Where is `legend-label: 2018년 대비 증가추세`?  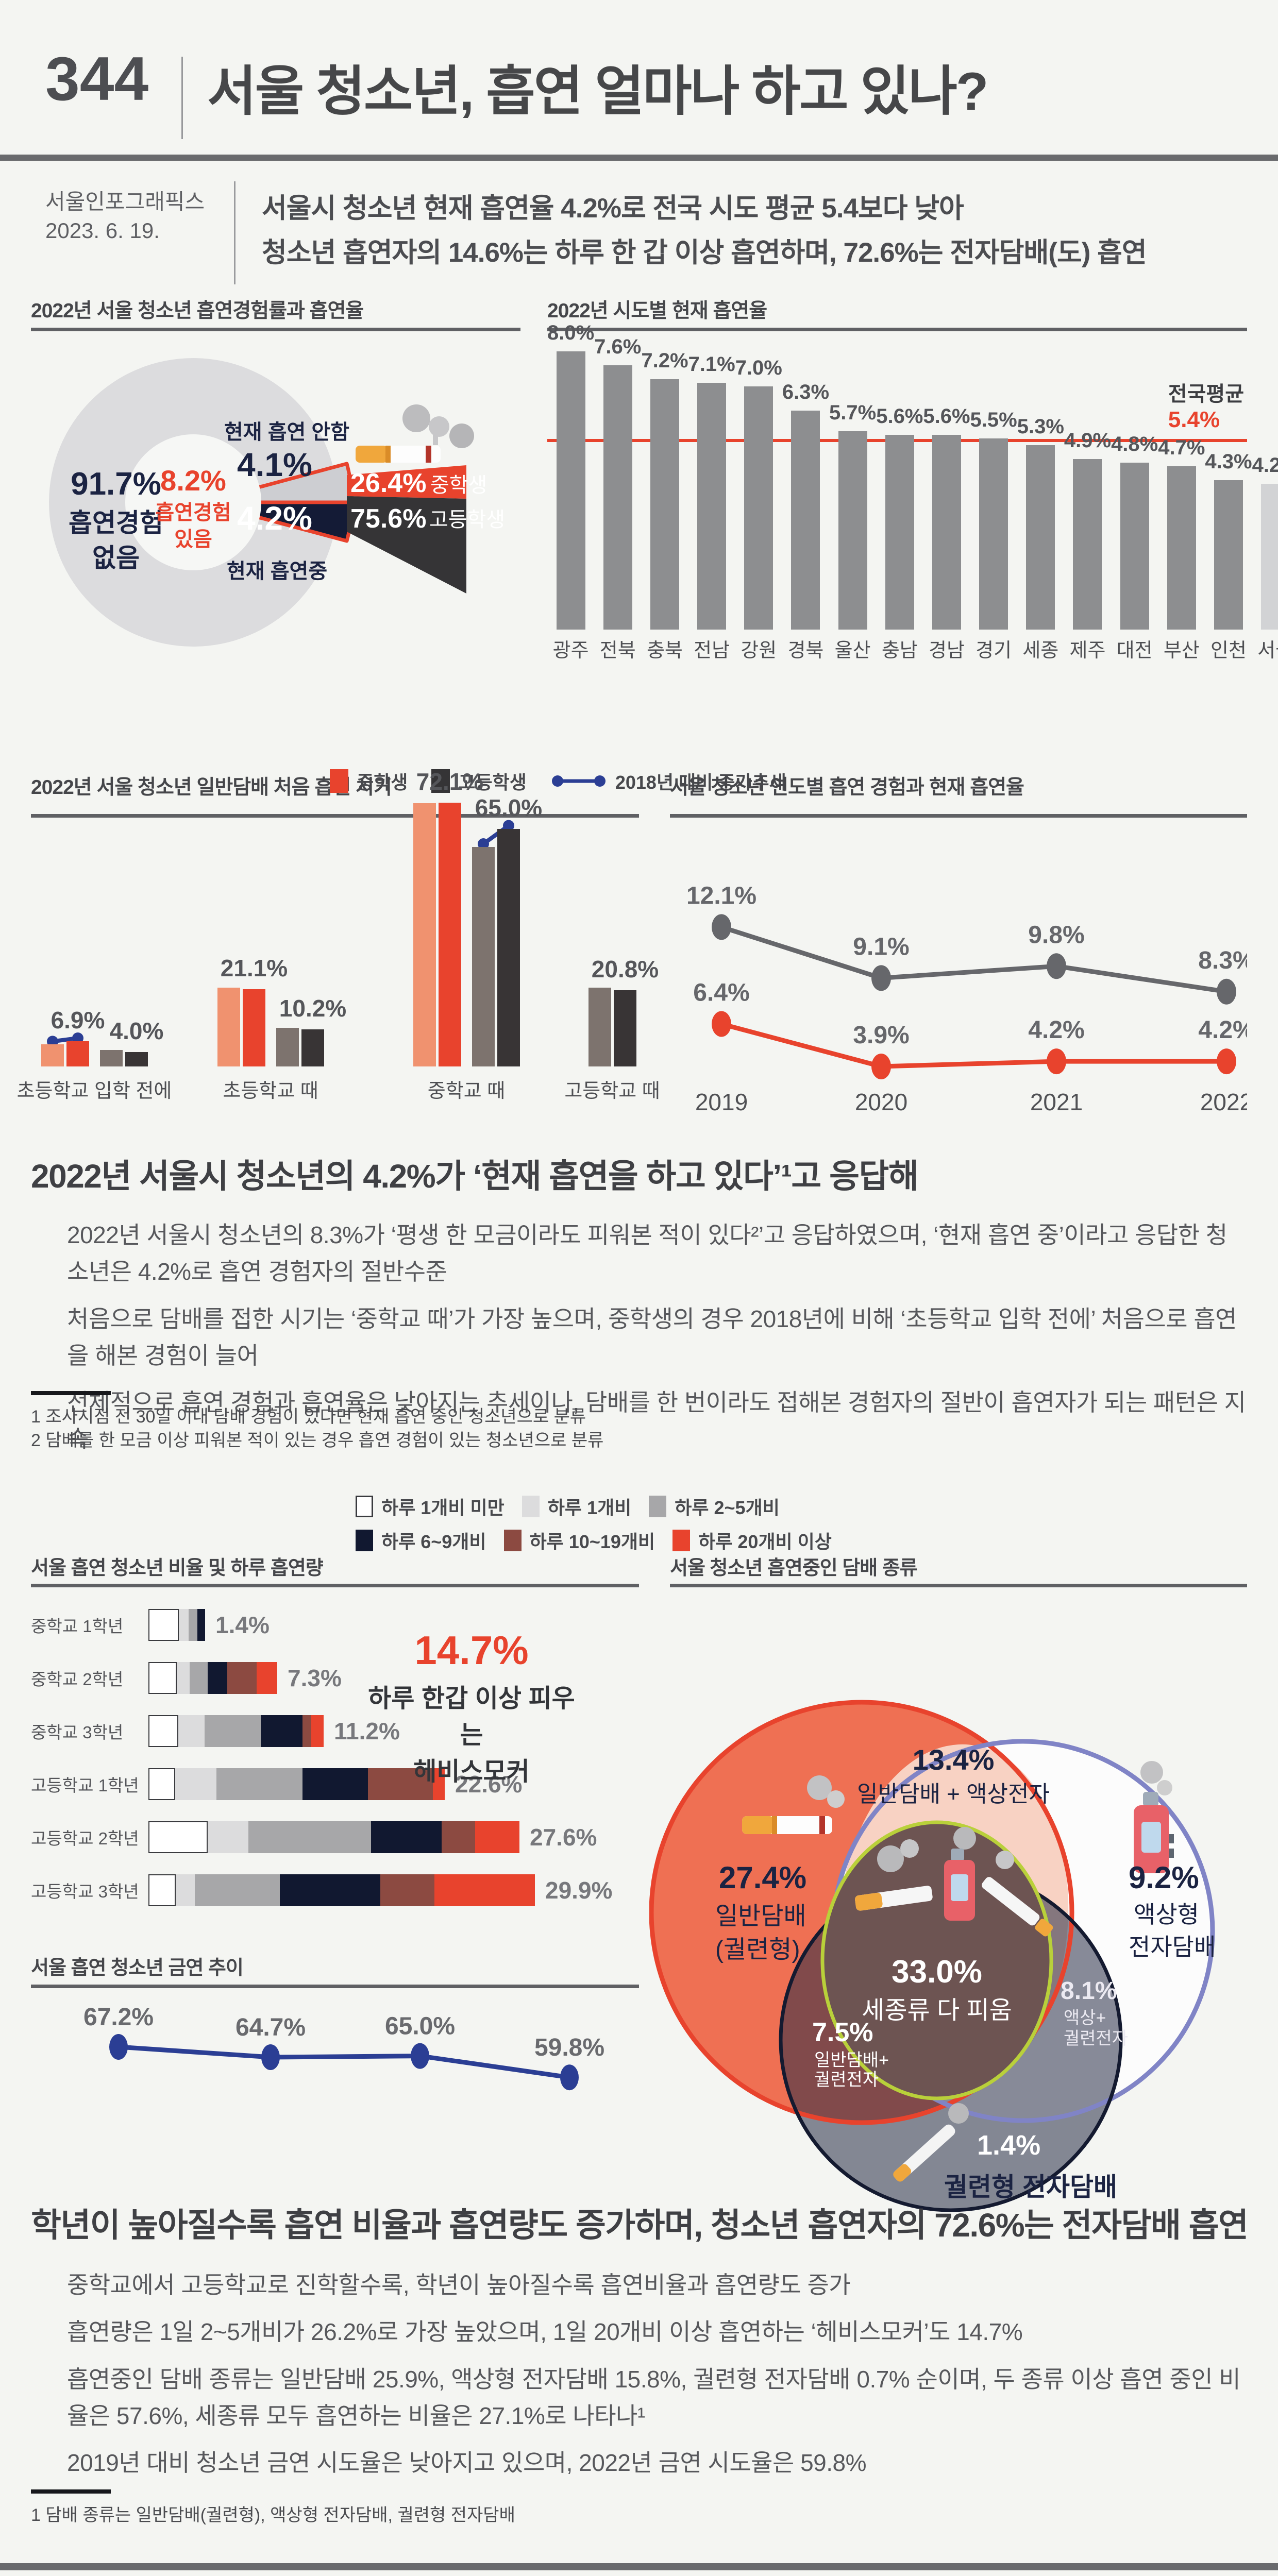
legend-label: 2018년 대비 증가추세 is located at coordinates (700, 782).